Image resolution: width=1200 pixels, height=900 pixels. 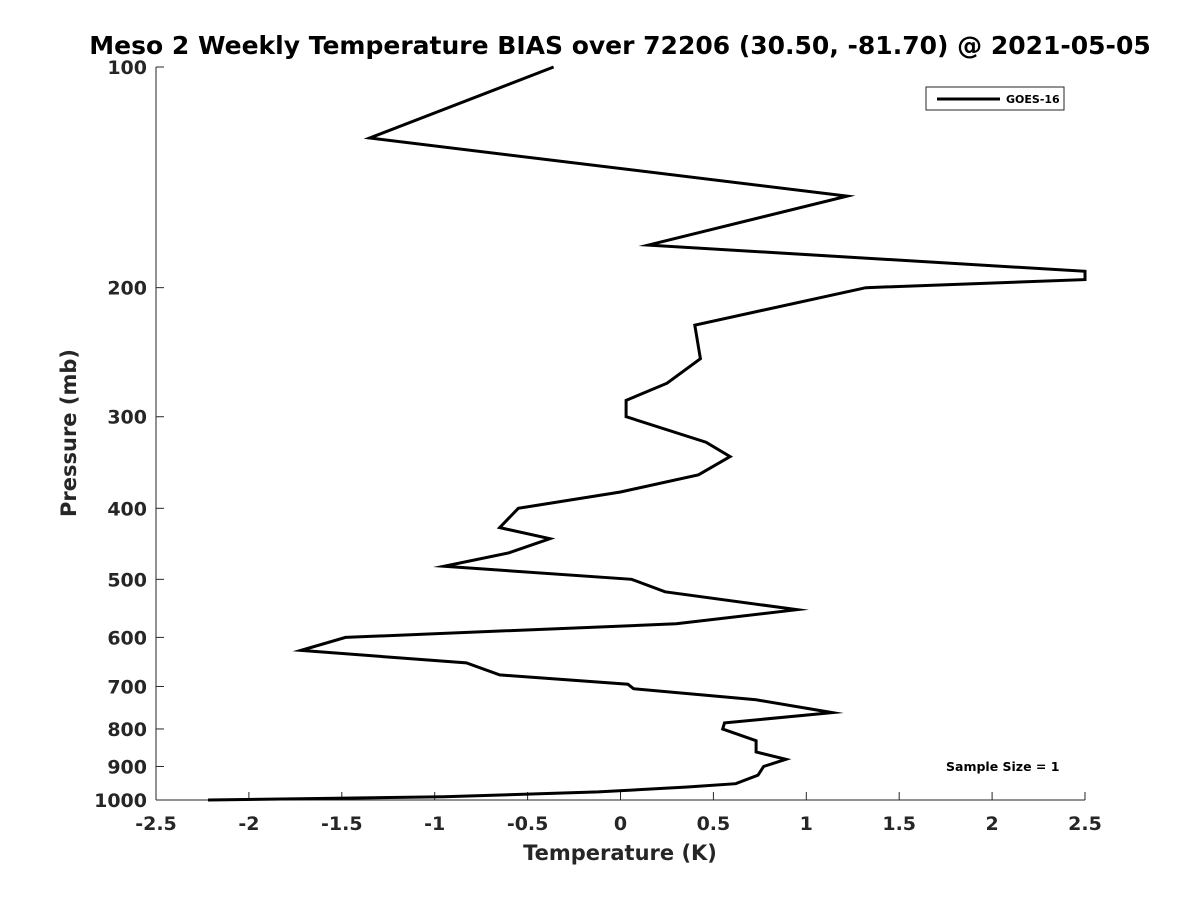 I want to click on x-tick-label: -2, so click(x=248, y=824).